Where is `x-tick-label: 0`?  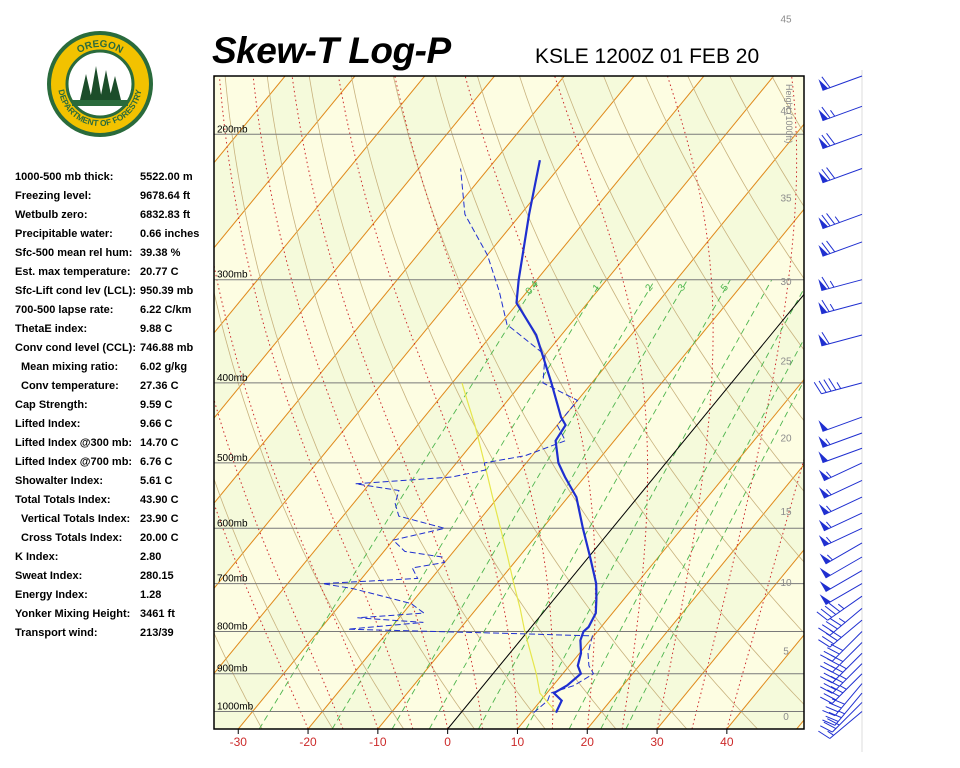 x-tick-label: 0 is located at coordinates (447, 742).